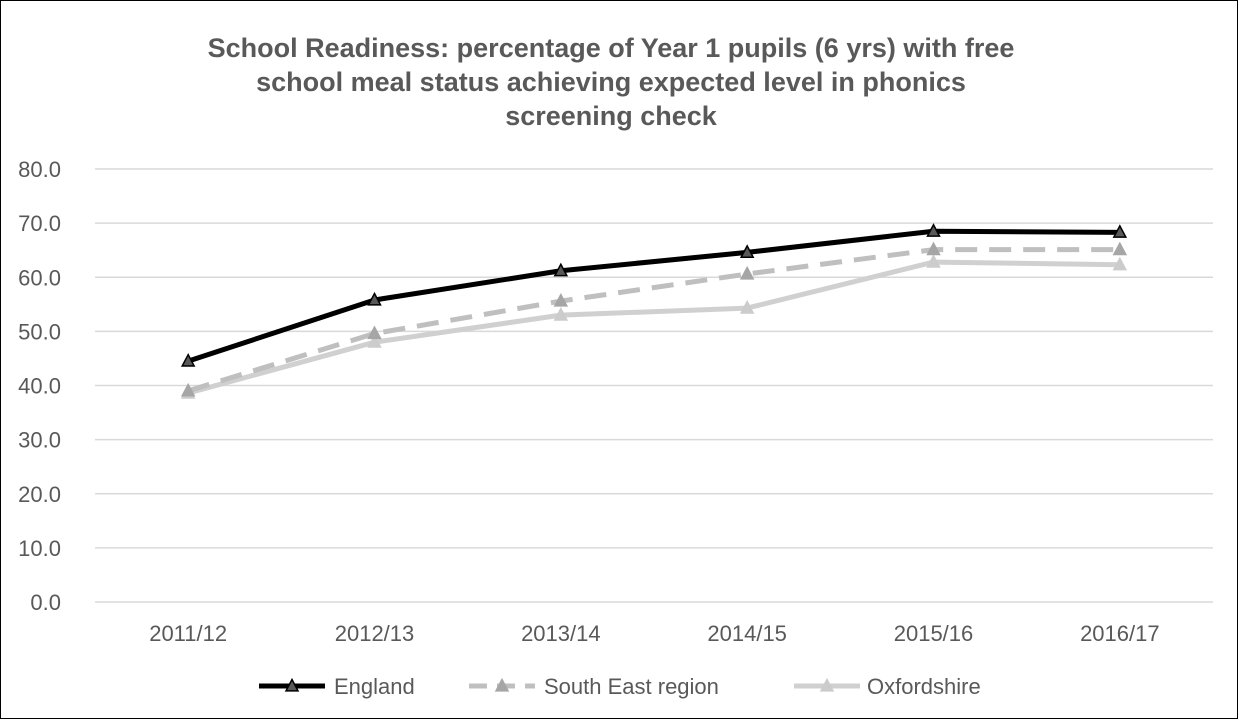  Describe the element at coordinates (39, 440) in the screenshot. I see `y-tick-label: 30.0` at that location.